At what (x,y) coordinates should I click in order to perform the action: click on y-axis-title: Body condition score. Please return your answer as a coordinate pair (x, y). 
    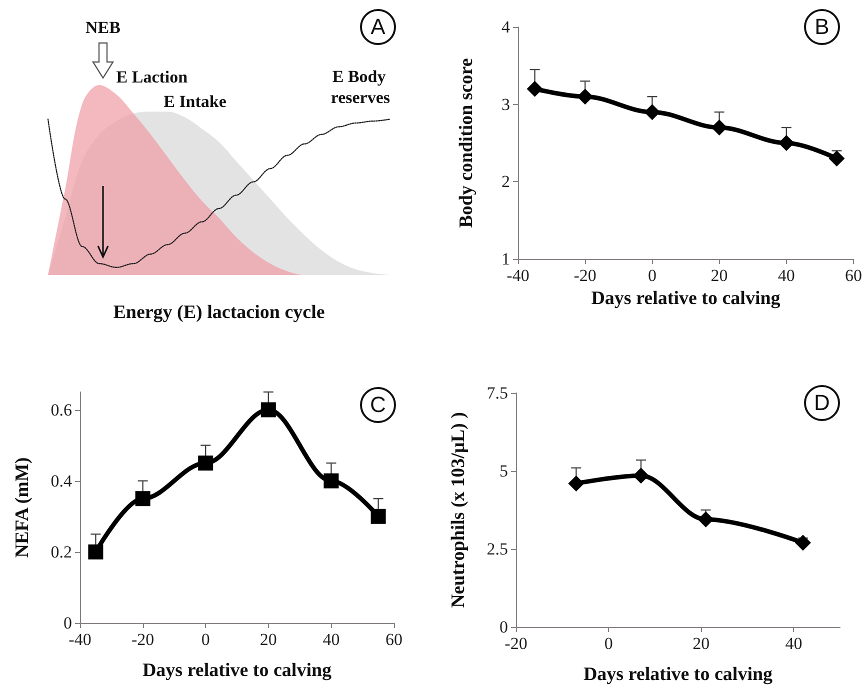
    Looking at the image, I should click on (466, 143).